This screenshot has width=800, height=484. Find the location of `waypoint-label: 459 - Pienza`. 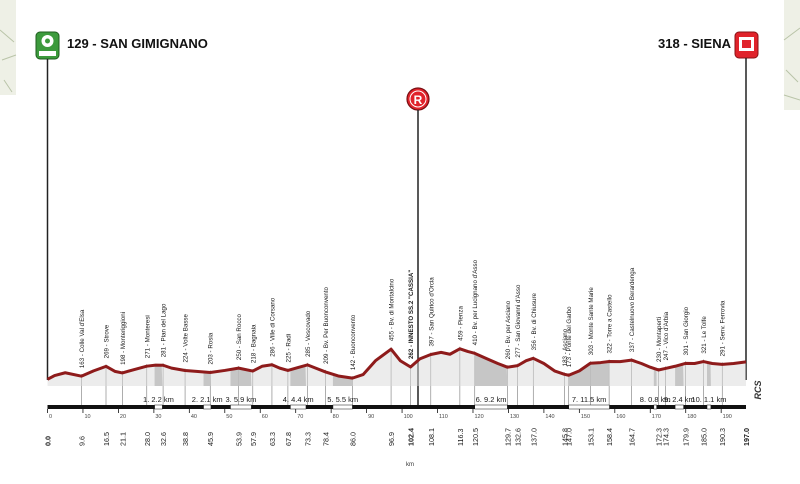

waypoint-label: 459 - Pienza is located at coordinates (460, 322).